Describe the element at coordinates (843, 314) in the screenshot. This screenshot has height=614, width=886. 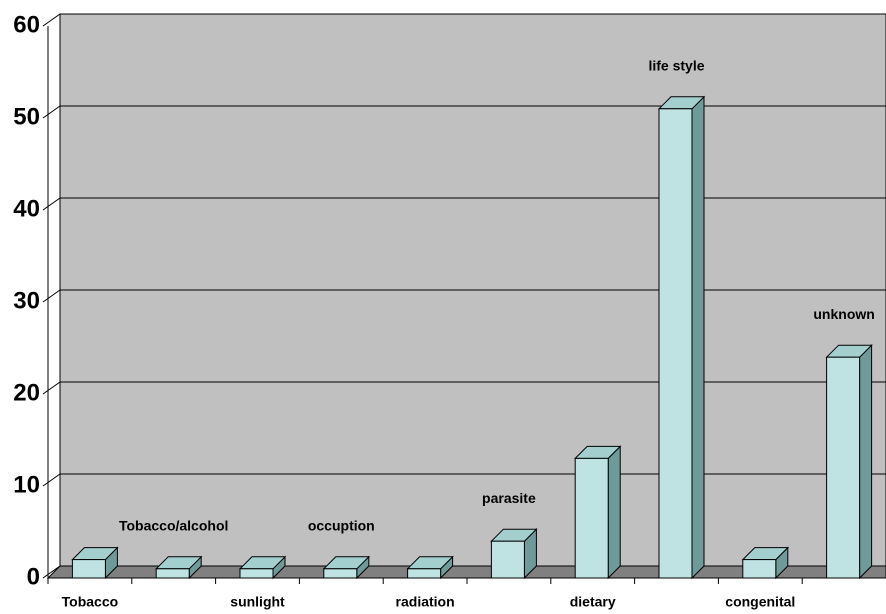
I see `x-tick-label: unknown` at that location.